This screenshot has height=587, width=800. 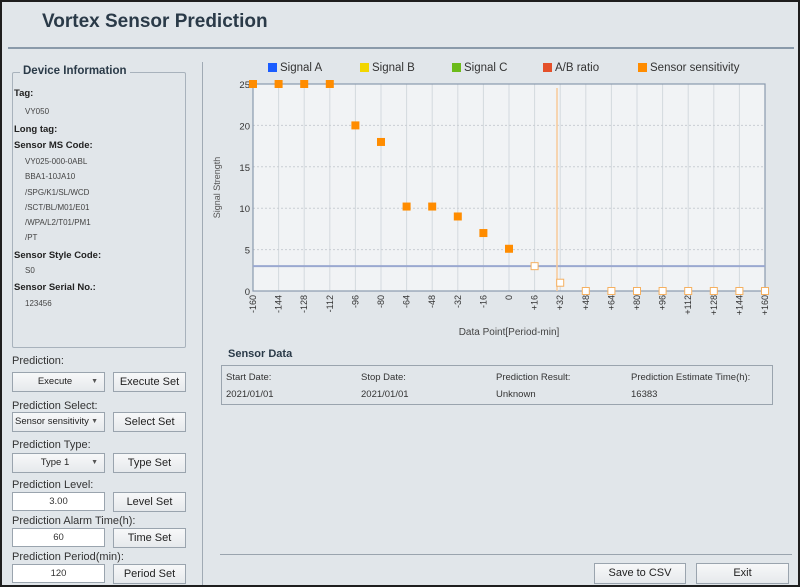 I want to click on save-to-csv-button: Save to CSV, so click(x=640, y=573).